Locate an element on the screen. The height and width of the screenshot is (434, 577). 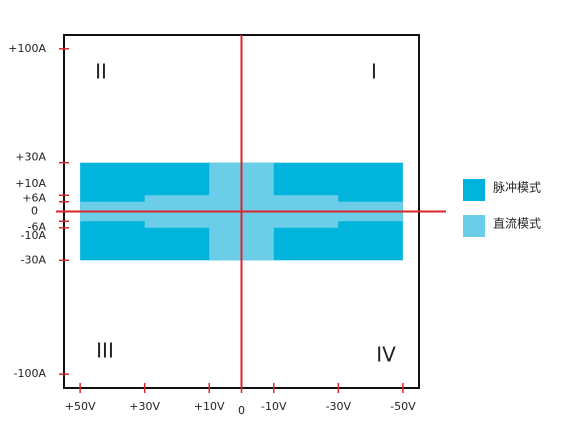
x-tick-label: +10V is located at coordinates (209, 406).